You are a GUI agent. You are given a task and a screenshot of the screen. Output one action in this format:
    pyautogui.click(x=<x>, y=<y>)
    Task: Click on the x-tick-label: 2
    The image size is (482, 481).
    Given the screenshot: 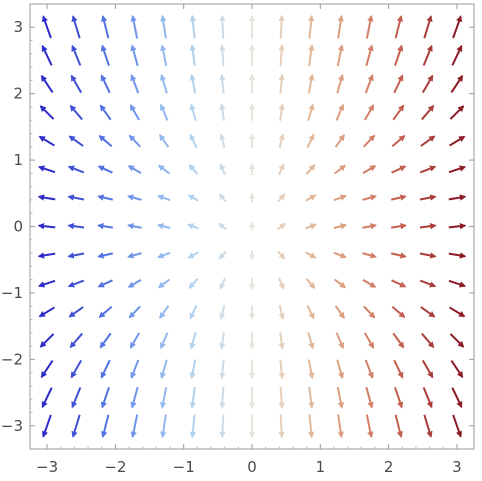 What is the action you would take?
    pyautogui.click(x=389, y=467)
    